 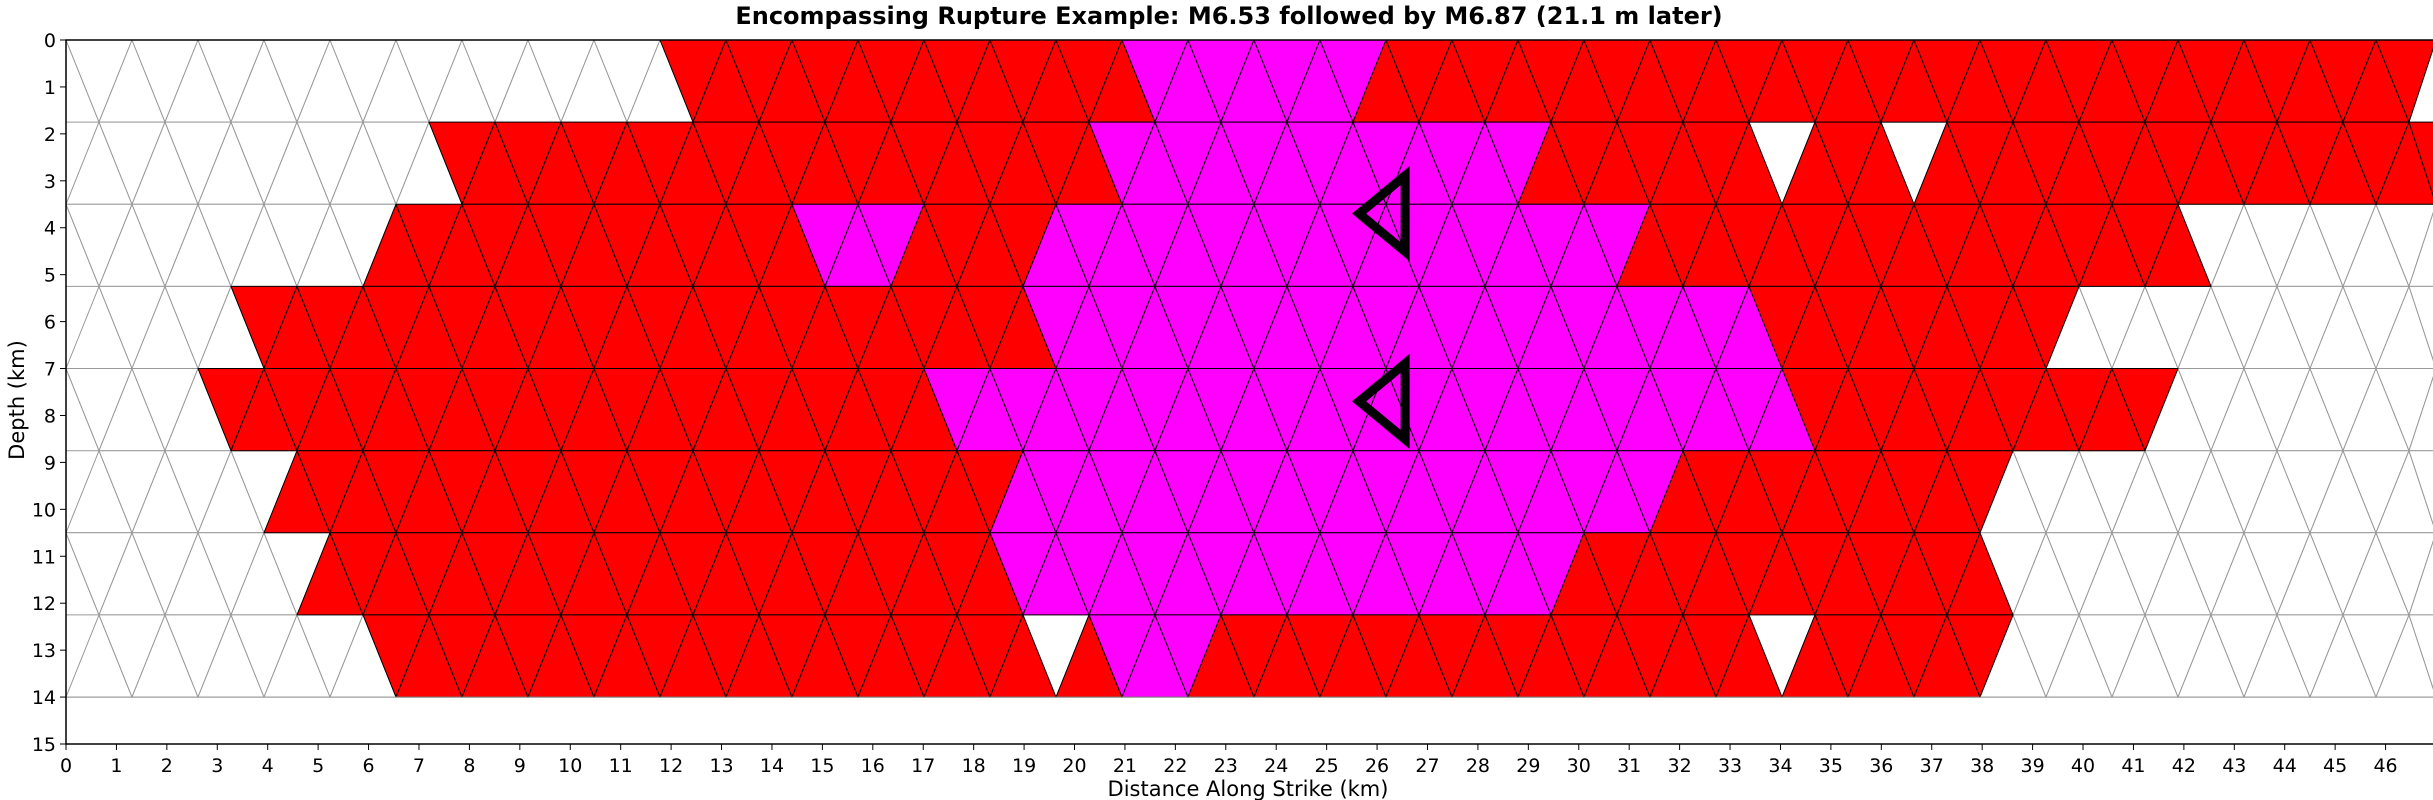 I want to click on x-tick-label: 25, so click(x=1327, y=766).